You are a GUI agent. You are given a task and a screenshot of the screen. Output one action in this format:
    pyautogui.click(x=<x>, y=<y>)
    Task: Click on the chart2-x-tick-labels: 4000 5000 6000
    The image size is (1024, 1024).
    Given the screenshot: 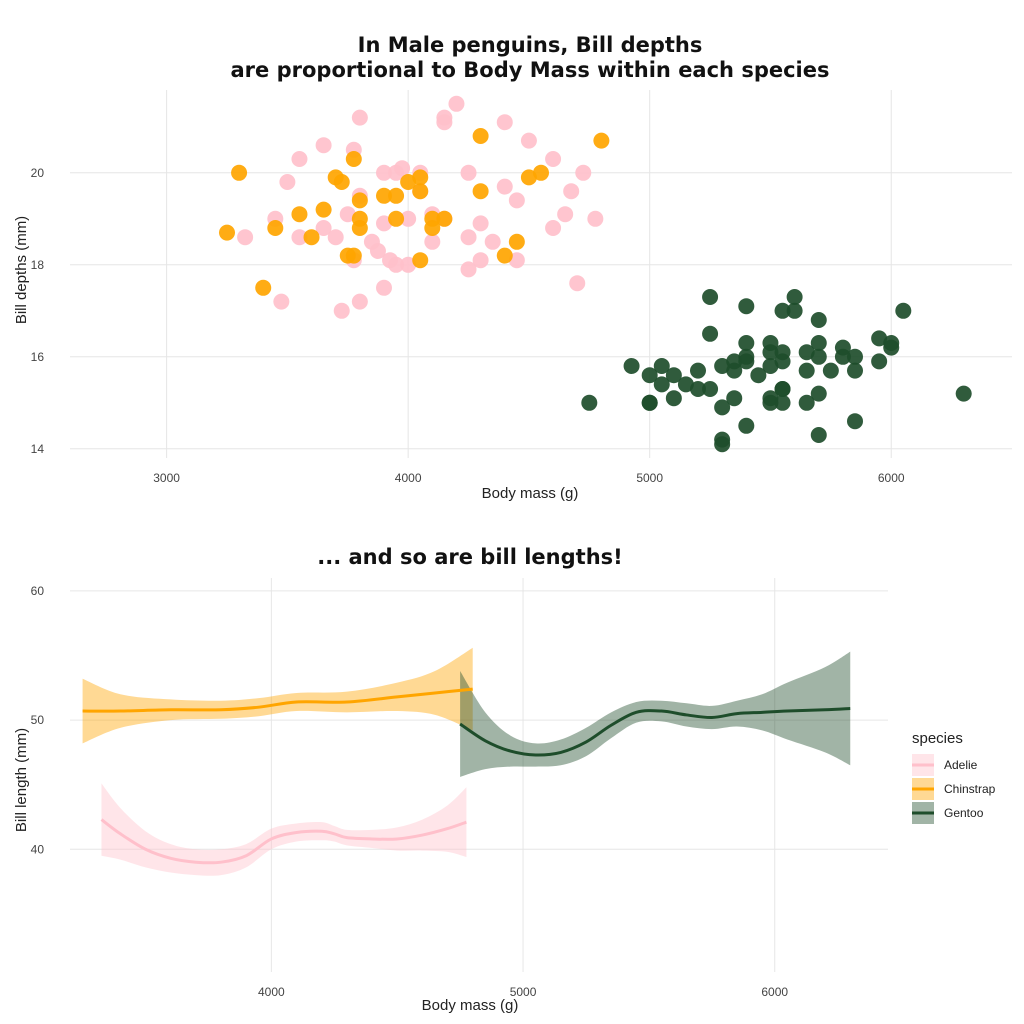 What is the action you would take?
    pyautogui.click(x=523, y=992)
    